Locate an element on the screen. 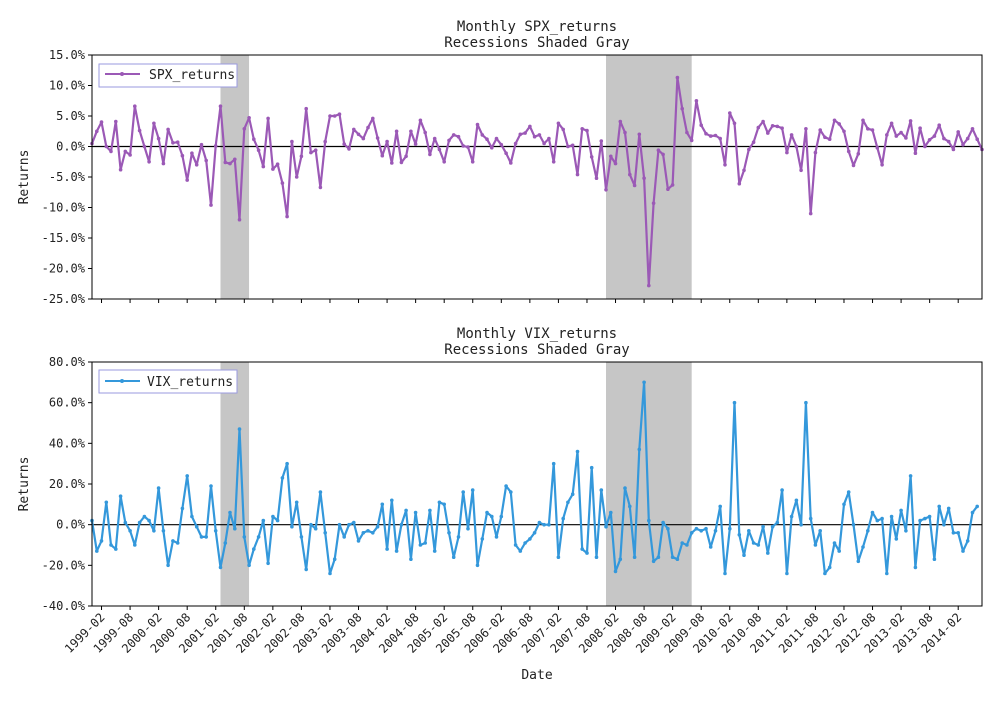  vix-legend: VIX_returns is located at coordinates (168, 381).